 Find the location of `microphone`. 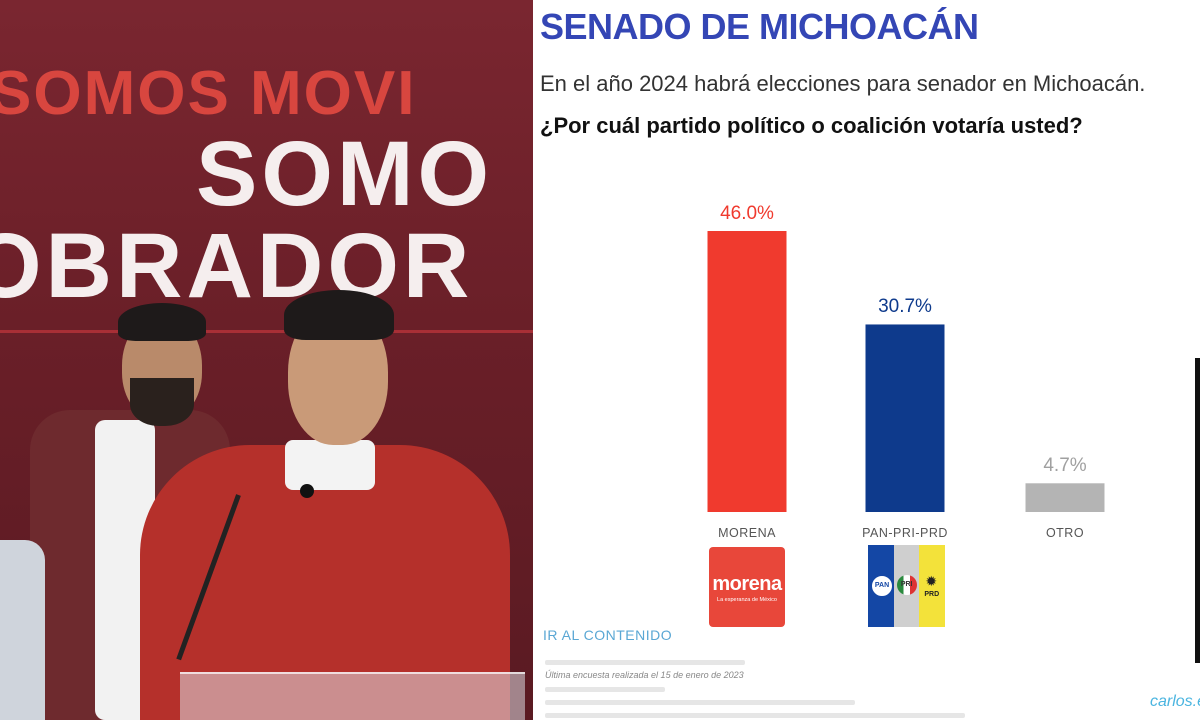

microphone is located at coordinates (307, 491).